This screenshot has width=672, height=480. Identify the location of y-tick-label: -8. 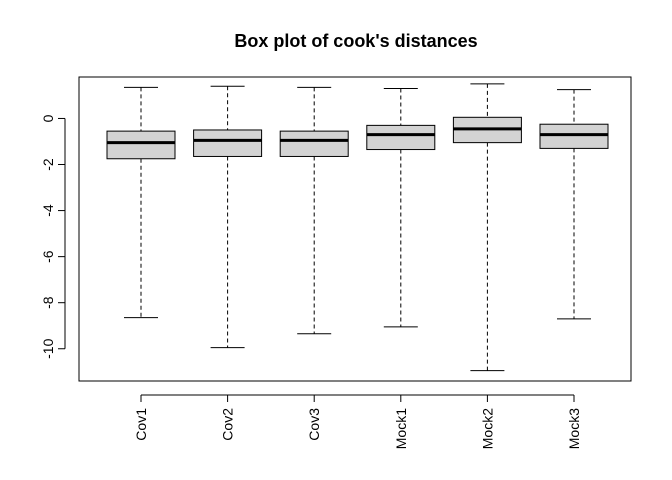
(48, 302).